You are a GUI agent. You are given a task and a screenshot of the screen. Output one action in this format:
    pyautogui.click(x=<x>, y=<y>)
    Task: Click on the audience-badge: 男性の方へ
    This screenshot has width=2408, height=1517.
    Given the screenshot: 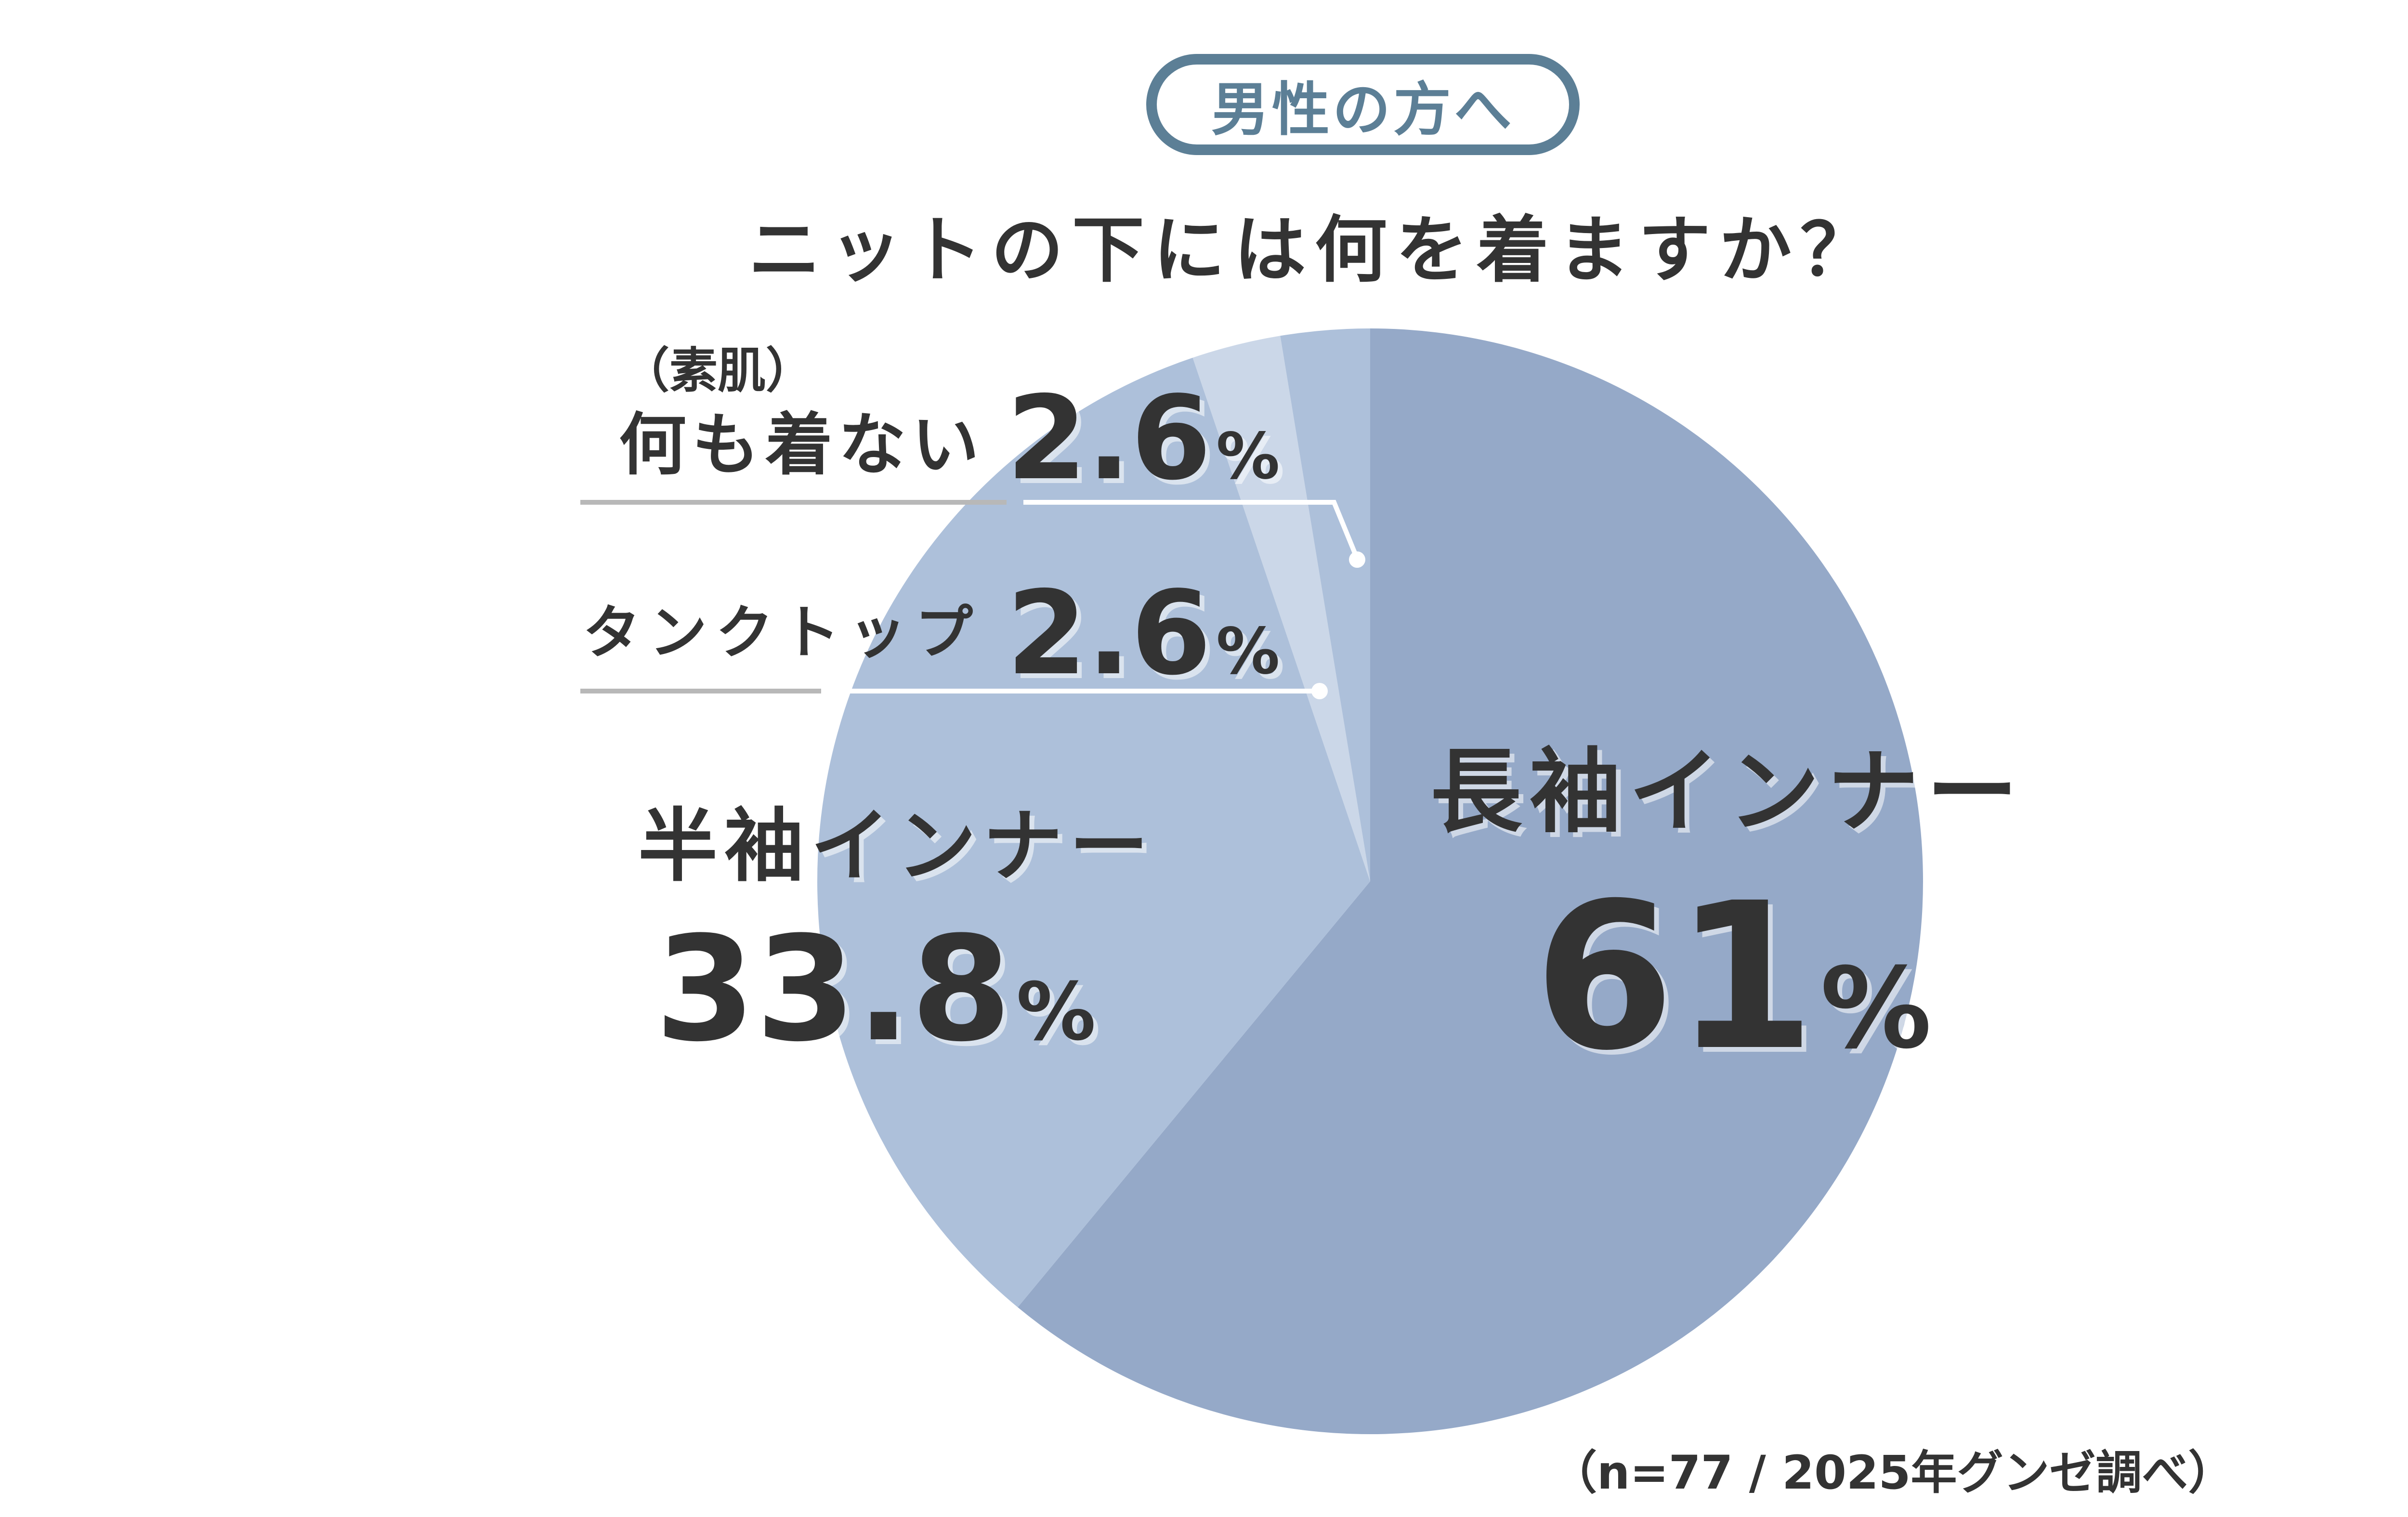 What is the action you would take?
    pyautogui.click(x=1363, y=104)
    